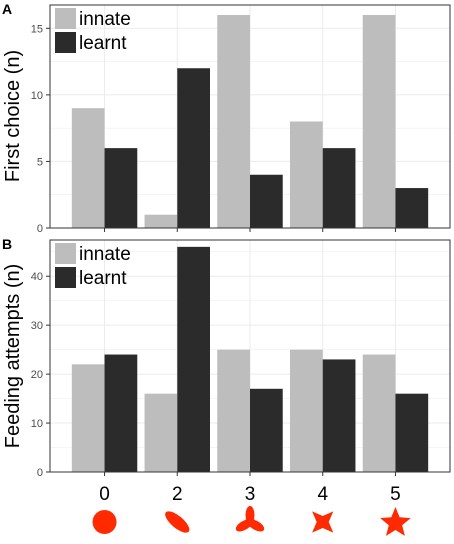  I want to click on x-tick-label-4: 4, so click(322, 494).